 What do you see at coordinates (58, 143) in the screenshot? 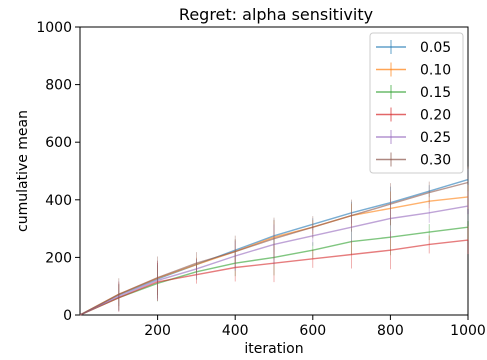
I see `y-tick-label: 600` at bounding box center [58, 143].